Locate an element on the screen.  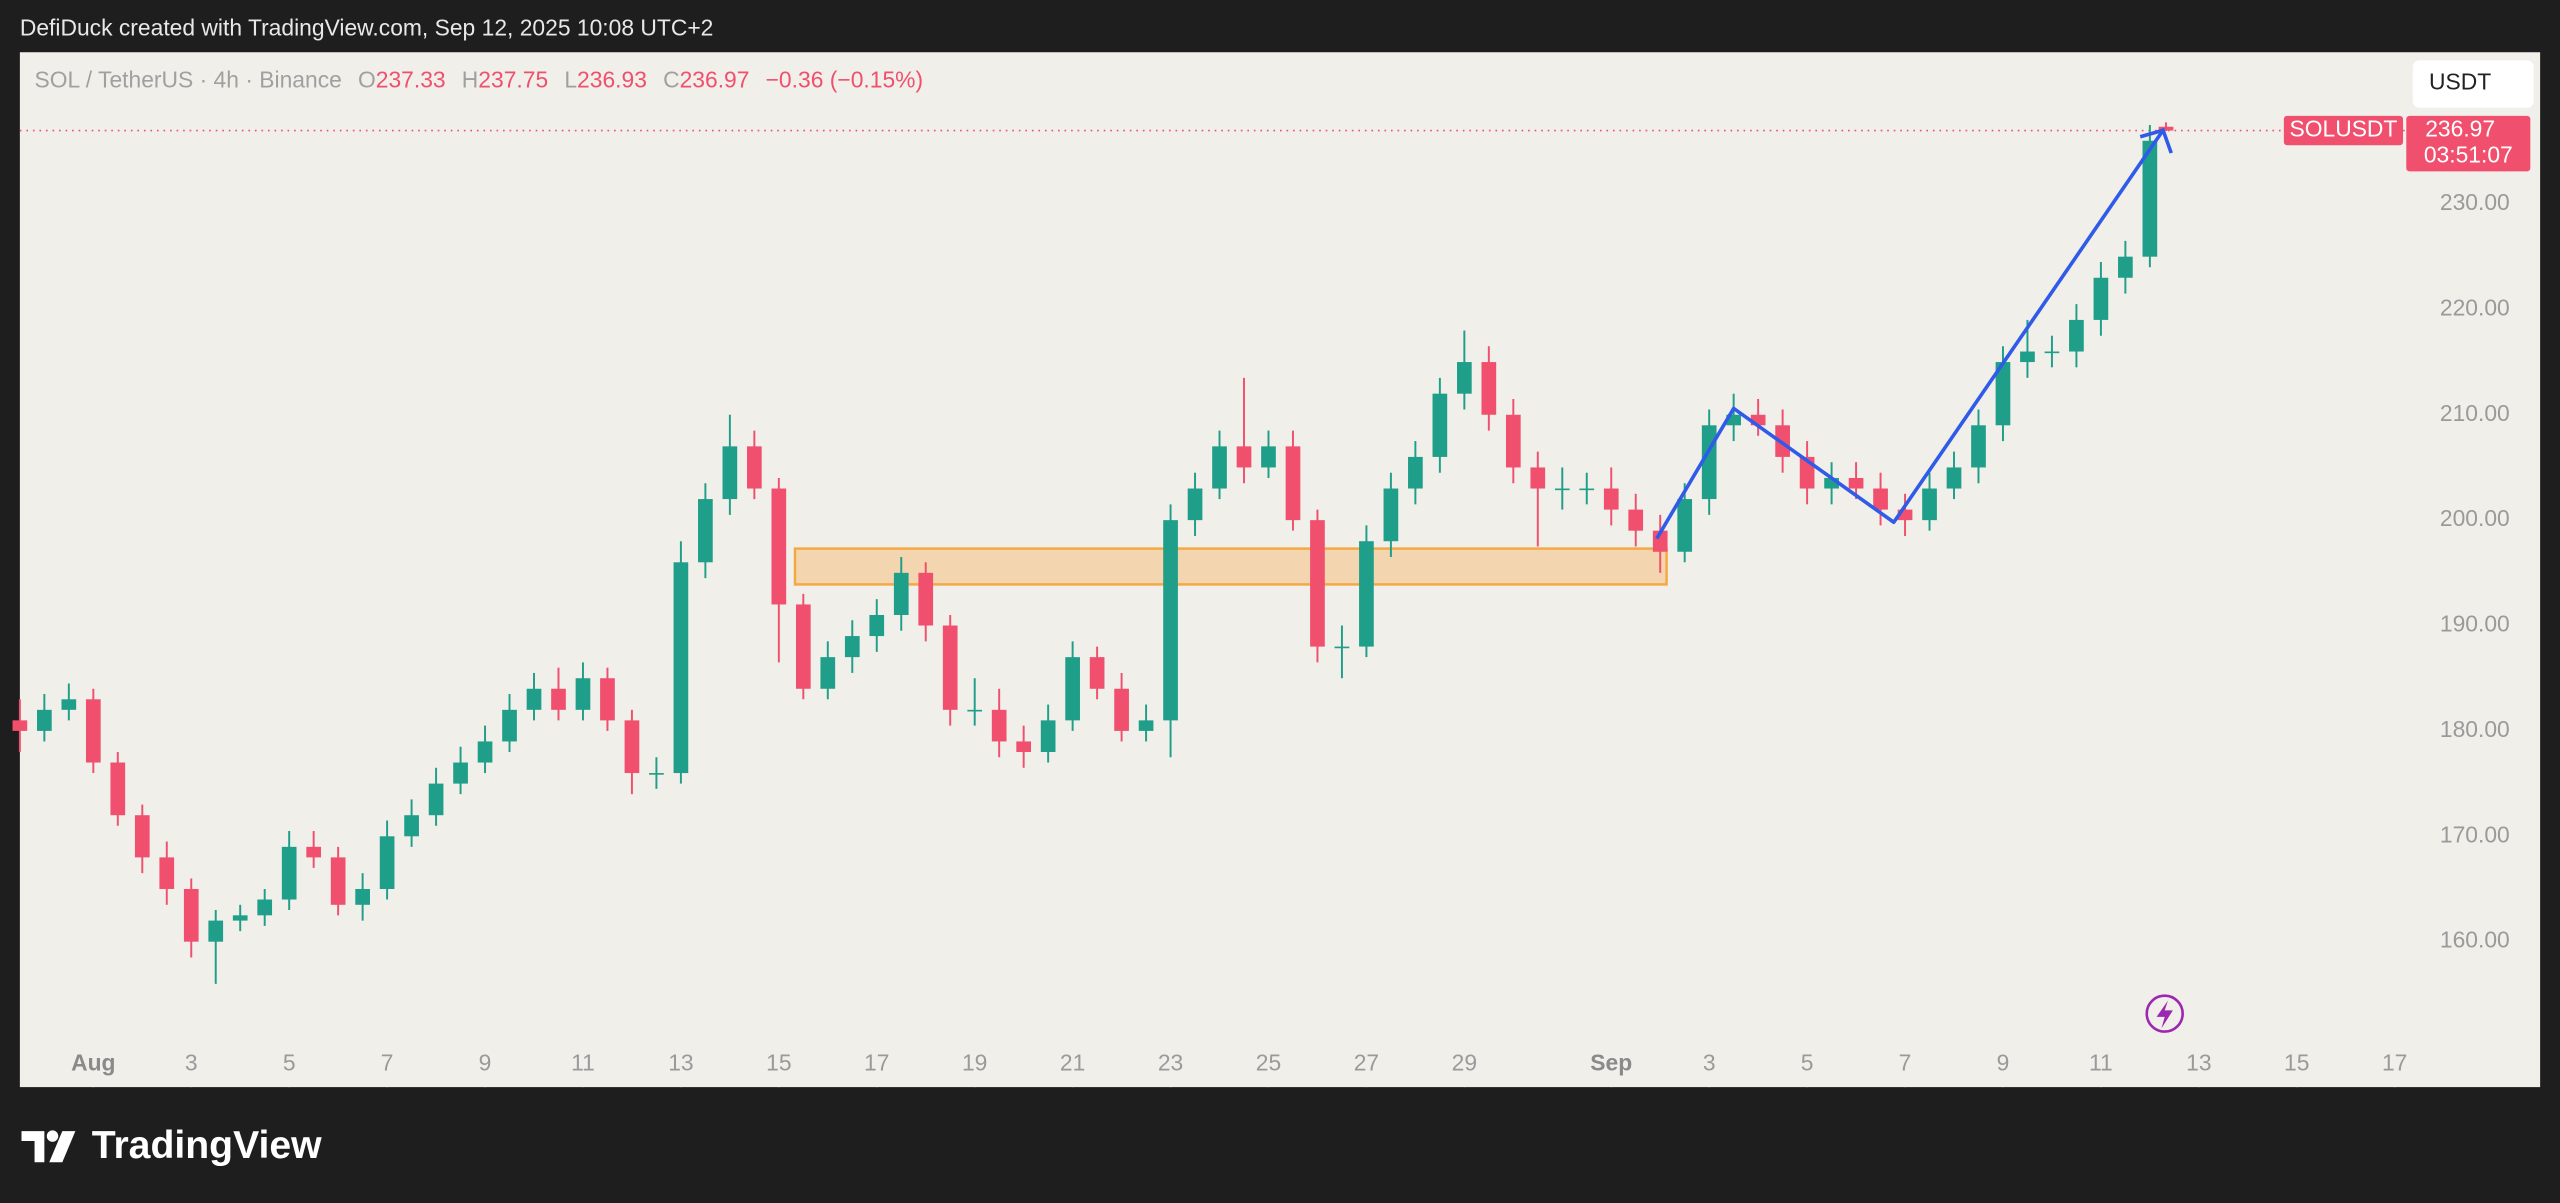
alert-icon is located at coordinates (2164, 1013).